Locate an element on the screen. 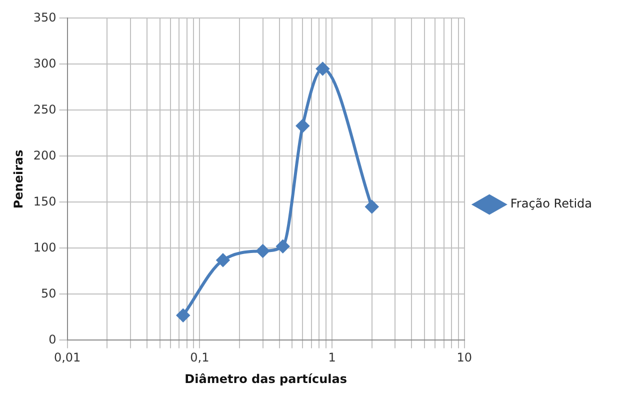  y-tick-label: 300 is located at coordinates (44, 63).